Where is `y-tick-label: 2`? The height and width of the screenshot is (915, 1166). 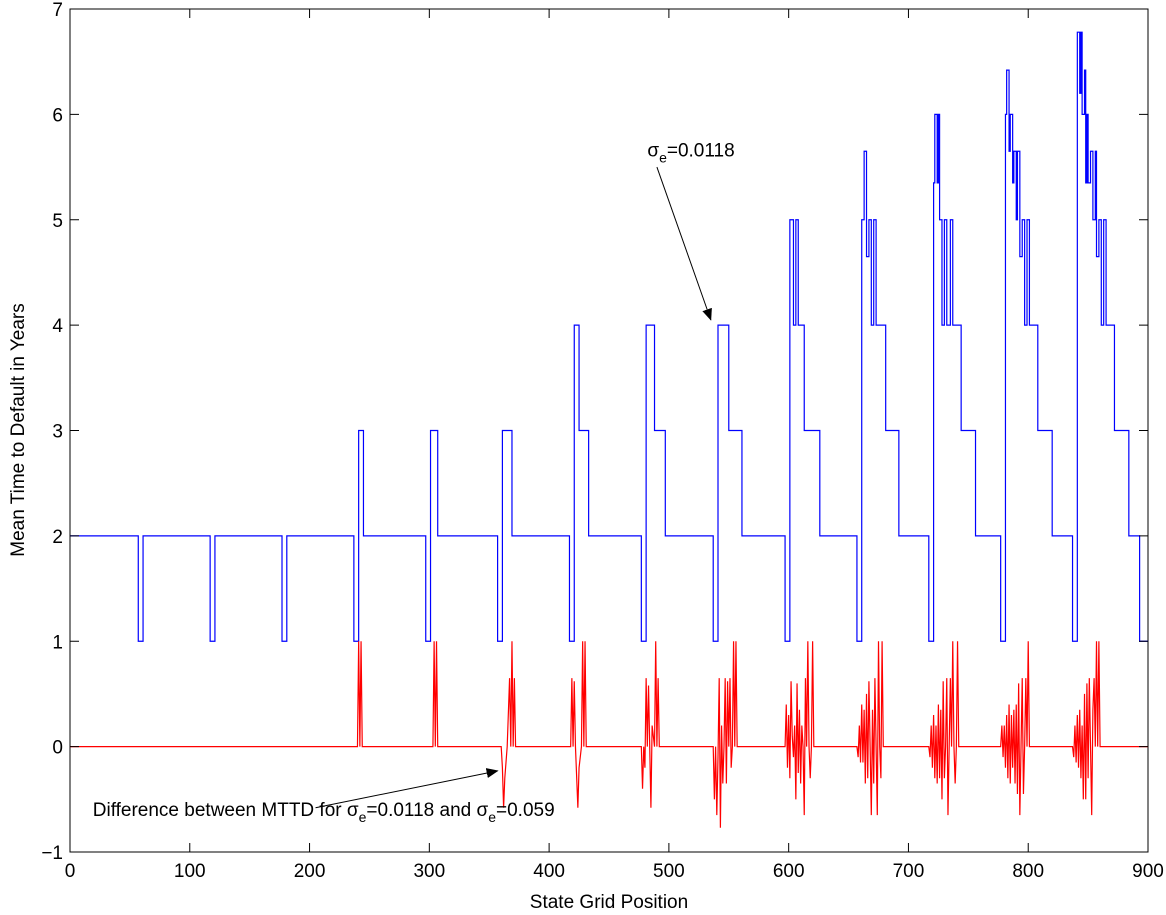
y-tick-label: 2 is located at coordinates (57, 537).